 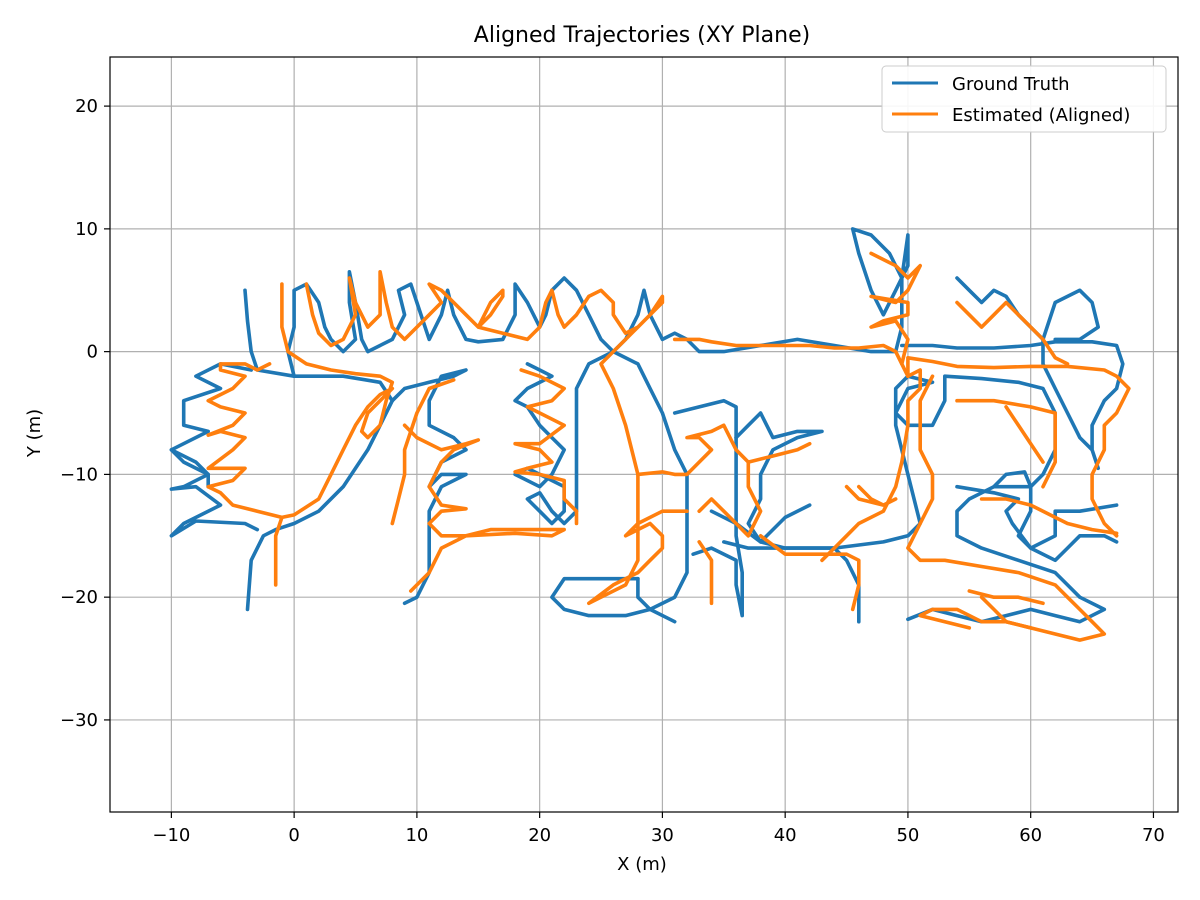 What do you see at coordinates (642, 35) in the screenshot?
I see `chart-title: Aligned Trajectories (XY Plane)` at bounding box center [642, 35].